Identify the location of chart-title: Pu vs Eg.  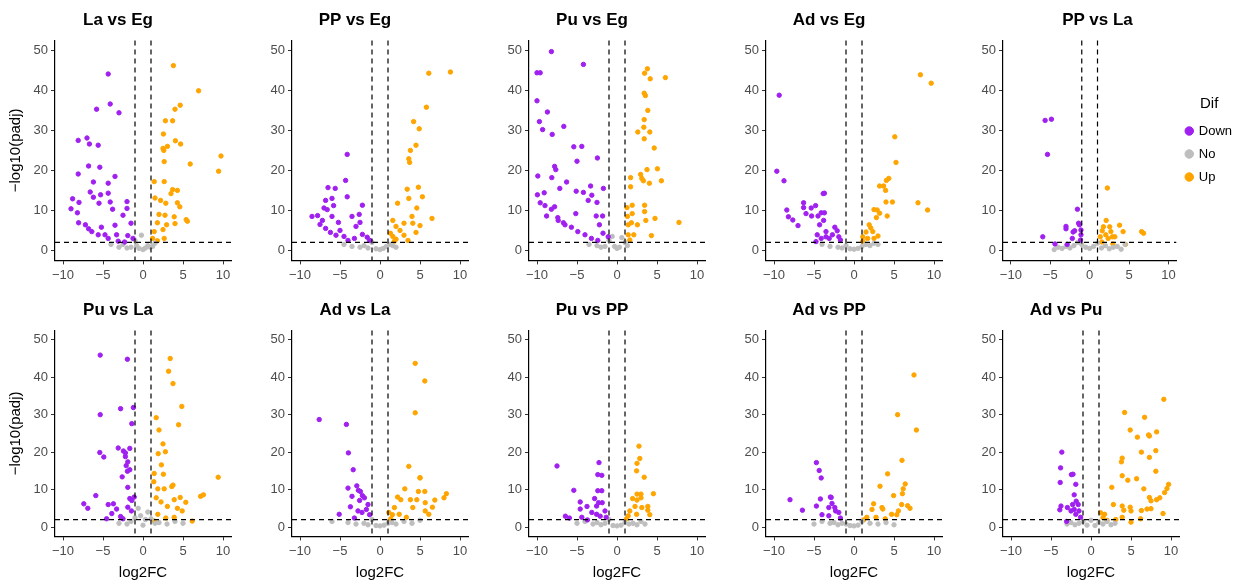
(592, 19).